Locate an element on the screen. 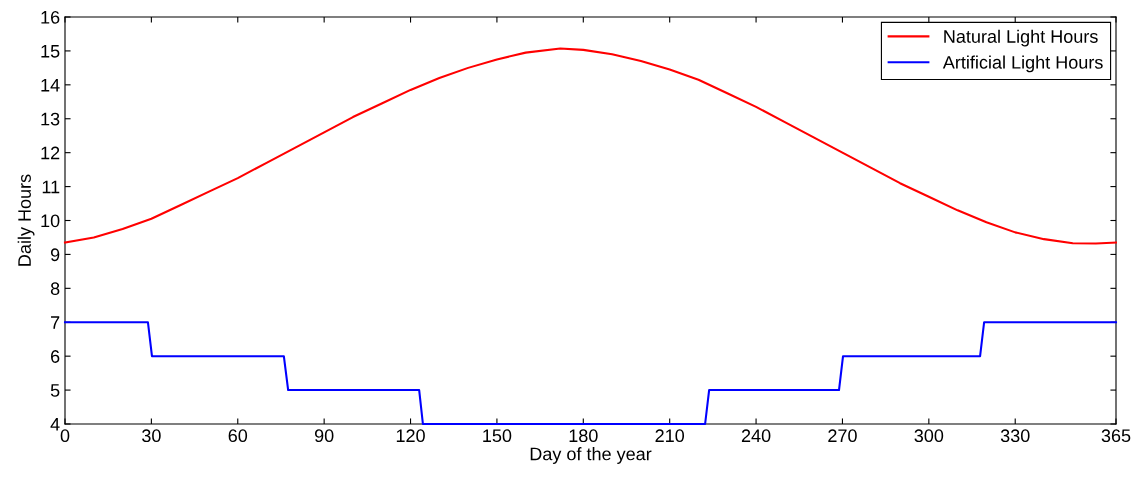  y-tick-label: 7 is located at coordinates (55, 322).